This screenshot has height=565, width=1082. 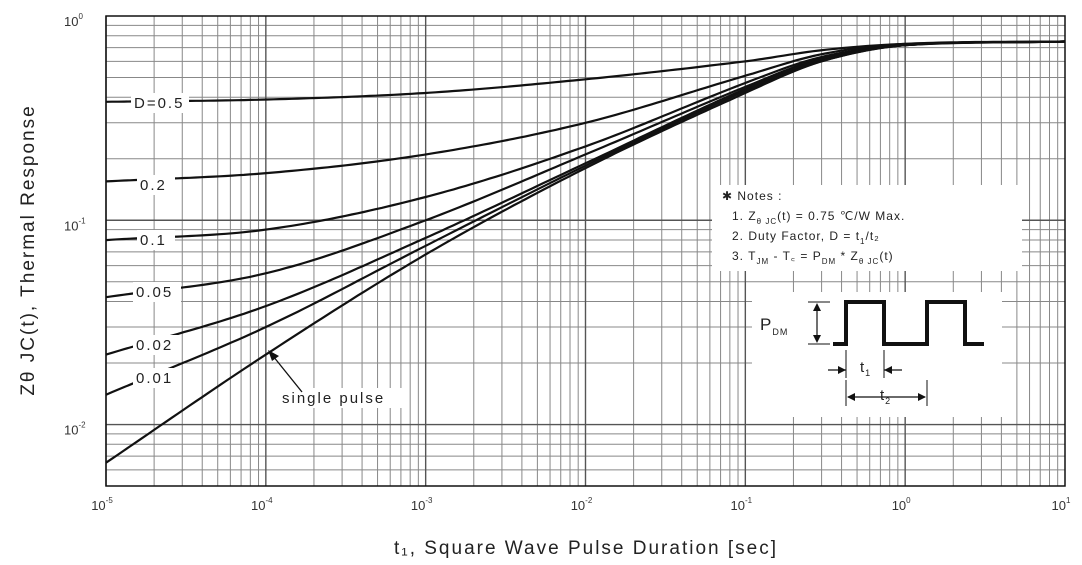 I want to click on note-1: 1. Zθ JC(t) = 0.75 ℃/W Max., so click(x=818, y=217).